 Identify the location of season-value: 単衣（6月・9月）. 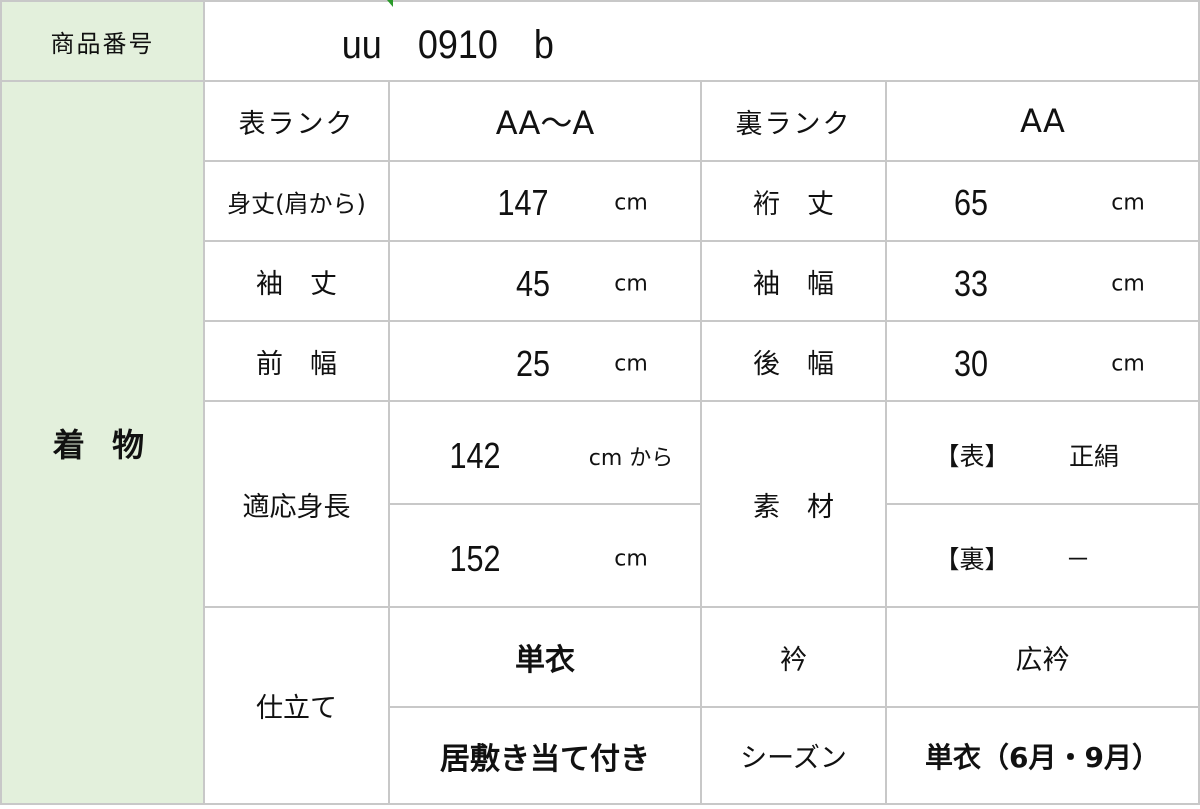
(1042, 757).